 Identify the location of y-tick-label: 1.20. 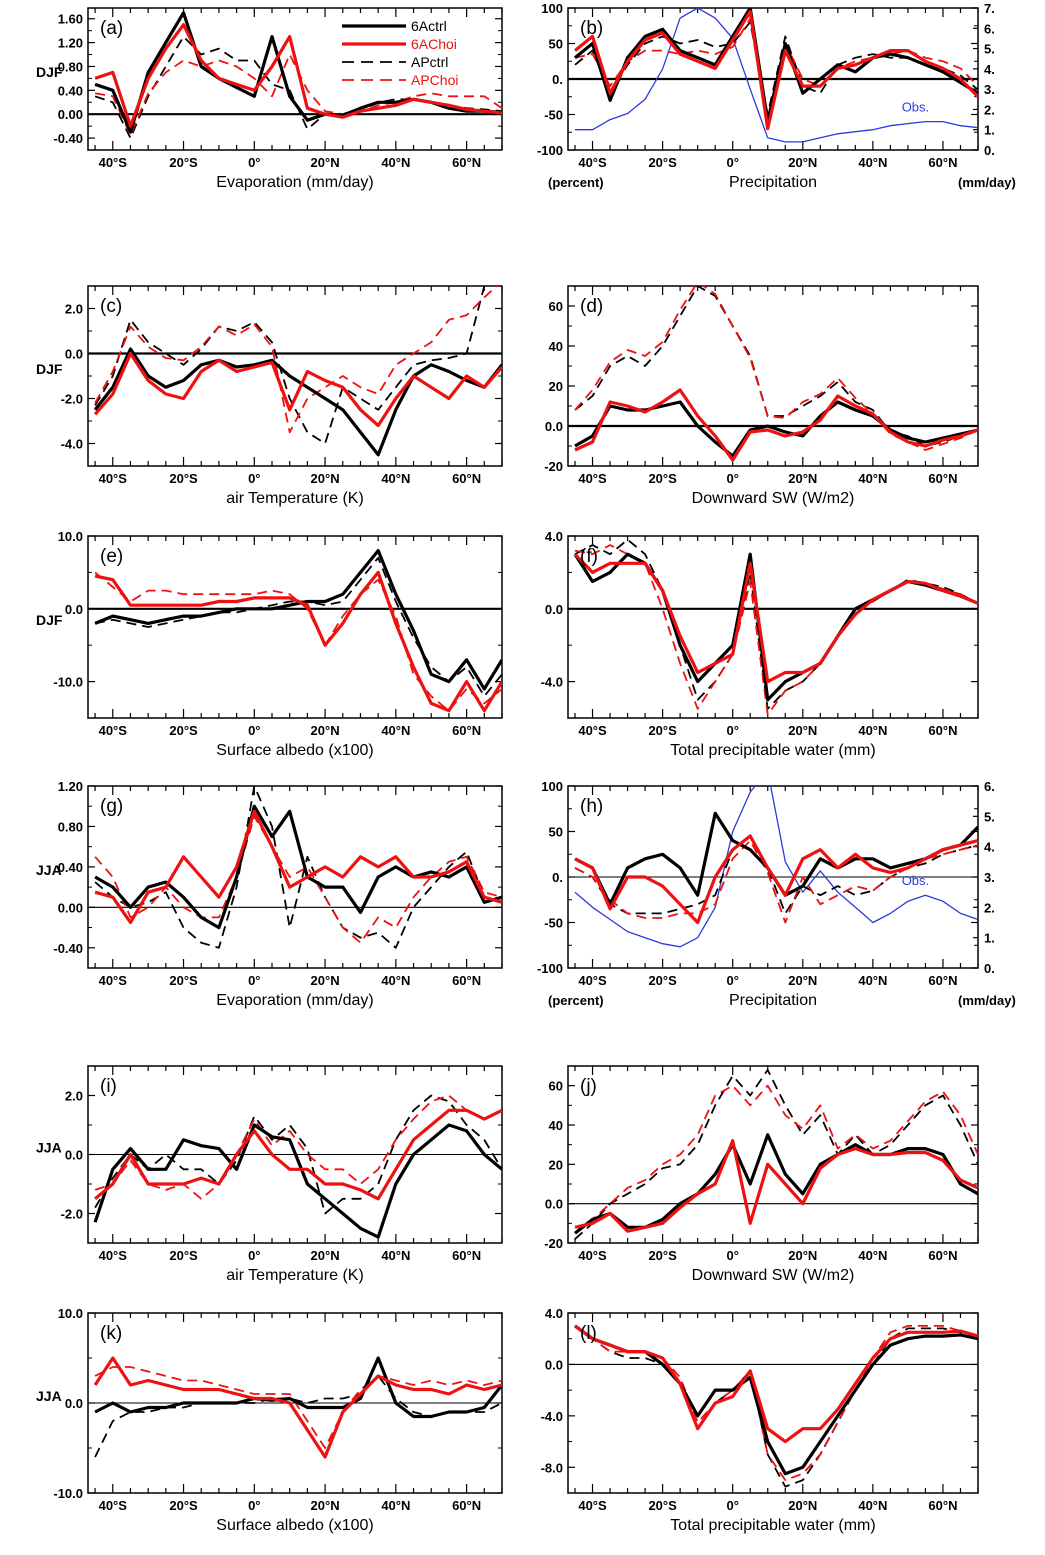
(70, 786).